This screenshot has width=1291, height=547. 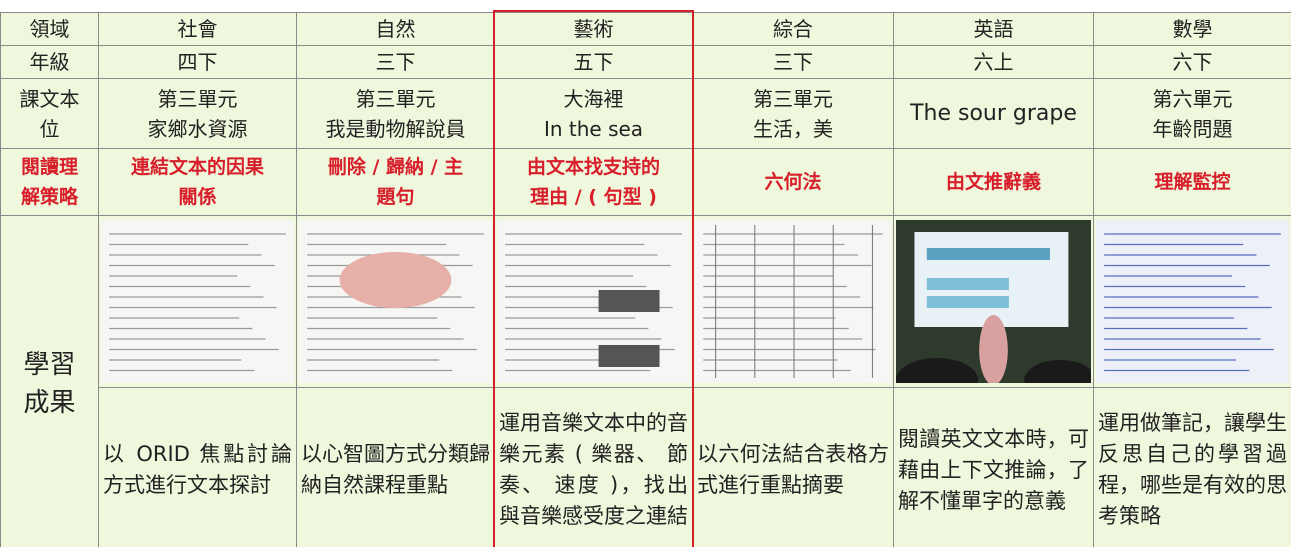 What do you see at coordinates (593, 167) in the screenshot?
I see `cell-line: 由文本找支持的` at bounding box center [593, 167].